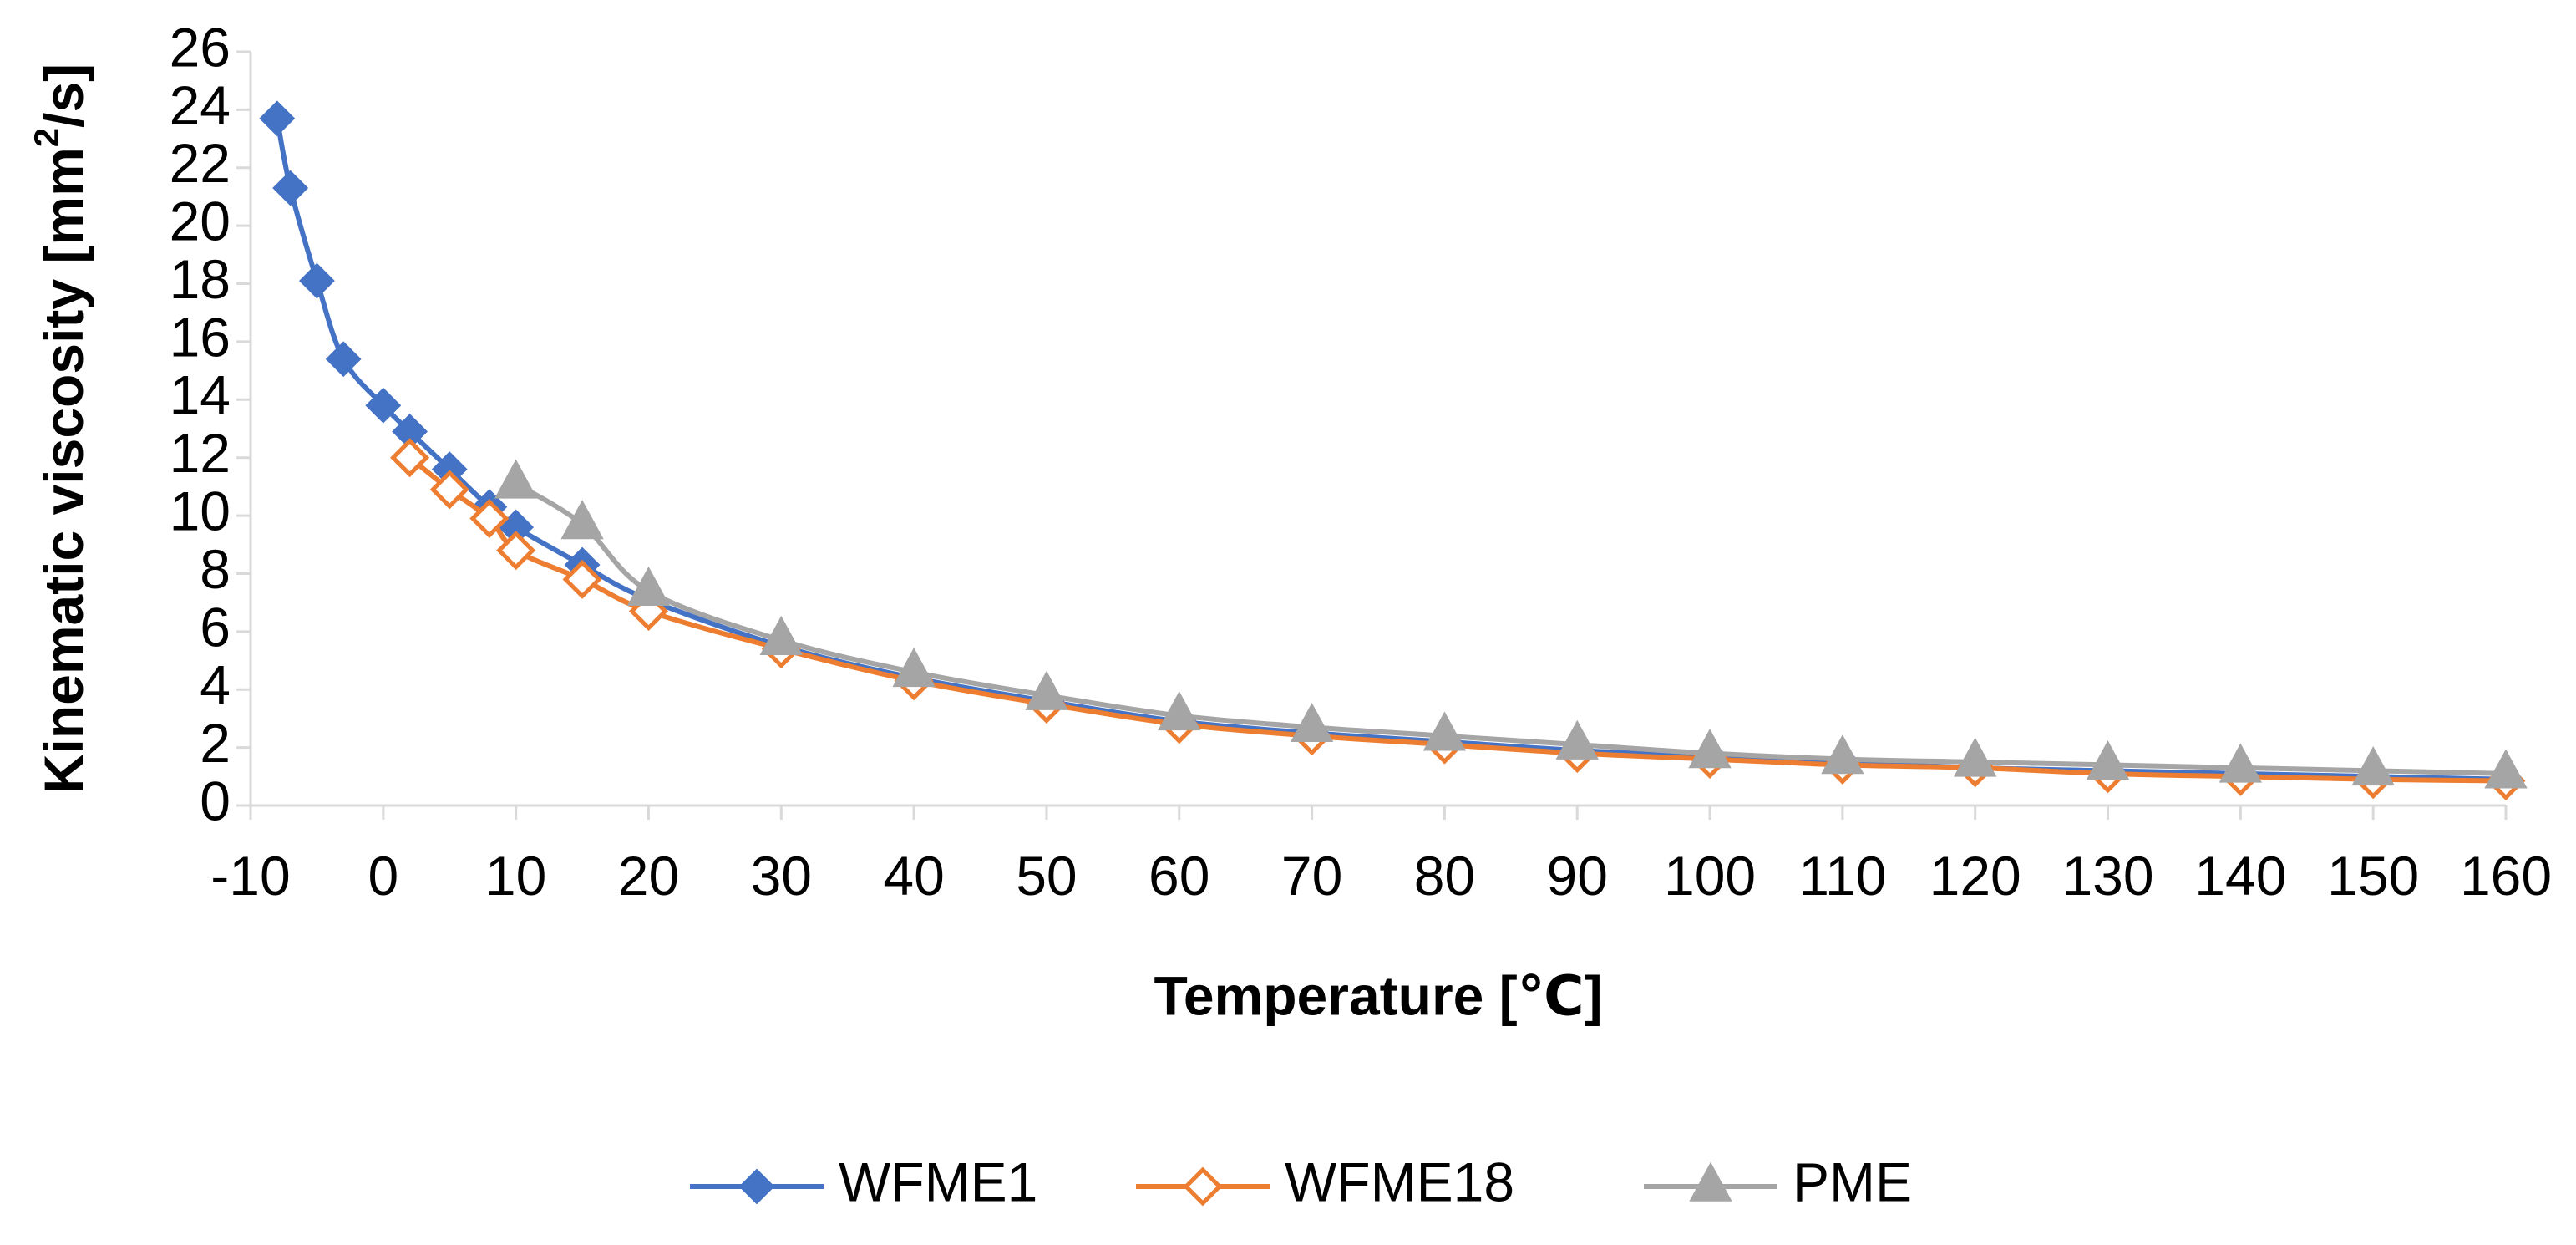 This screenshot has height=1245, width=2576. I want to click on x-tick-label: 30, so click(781, 876).